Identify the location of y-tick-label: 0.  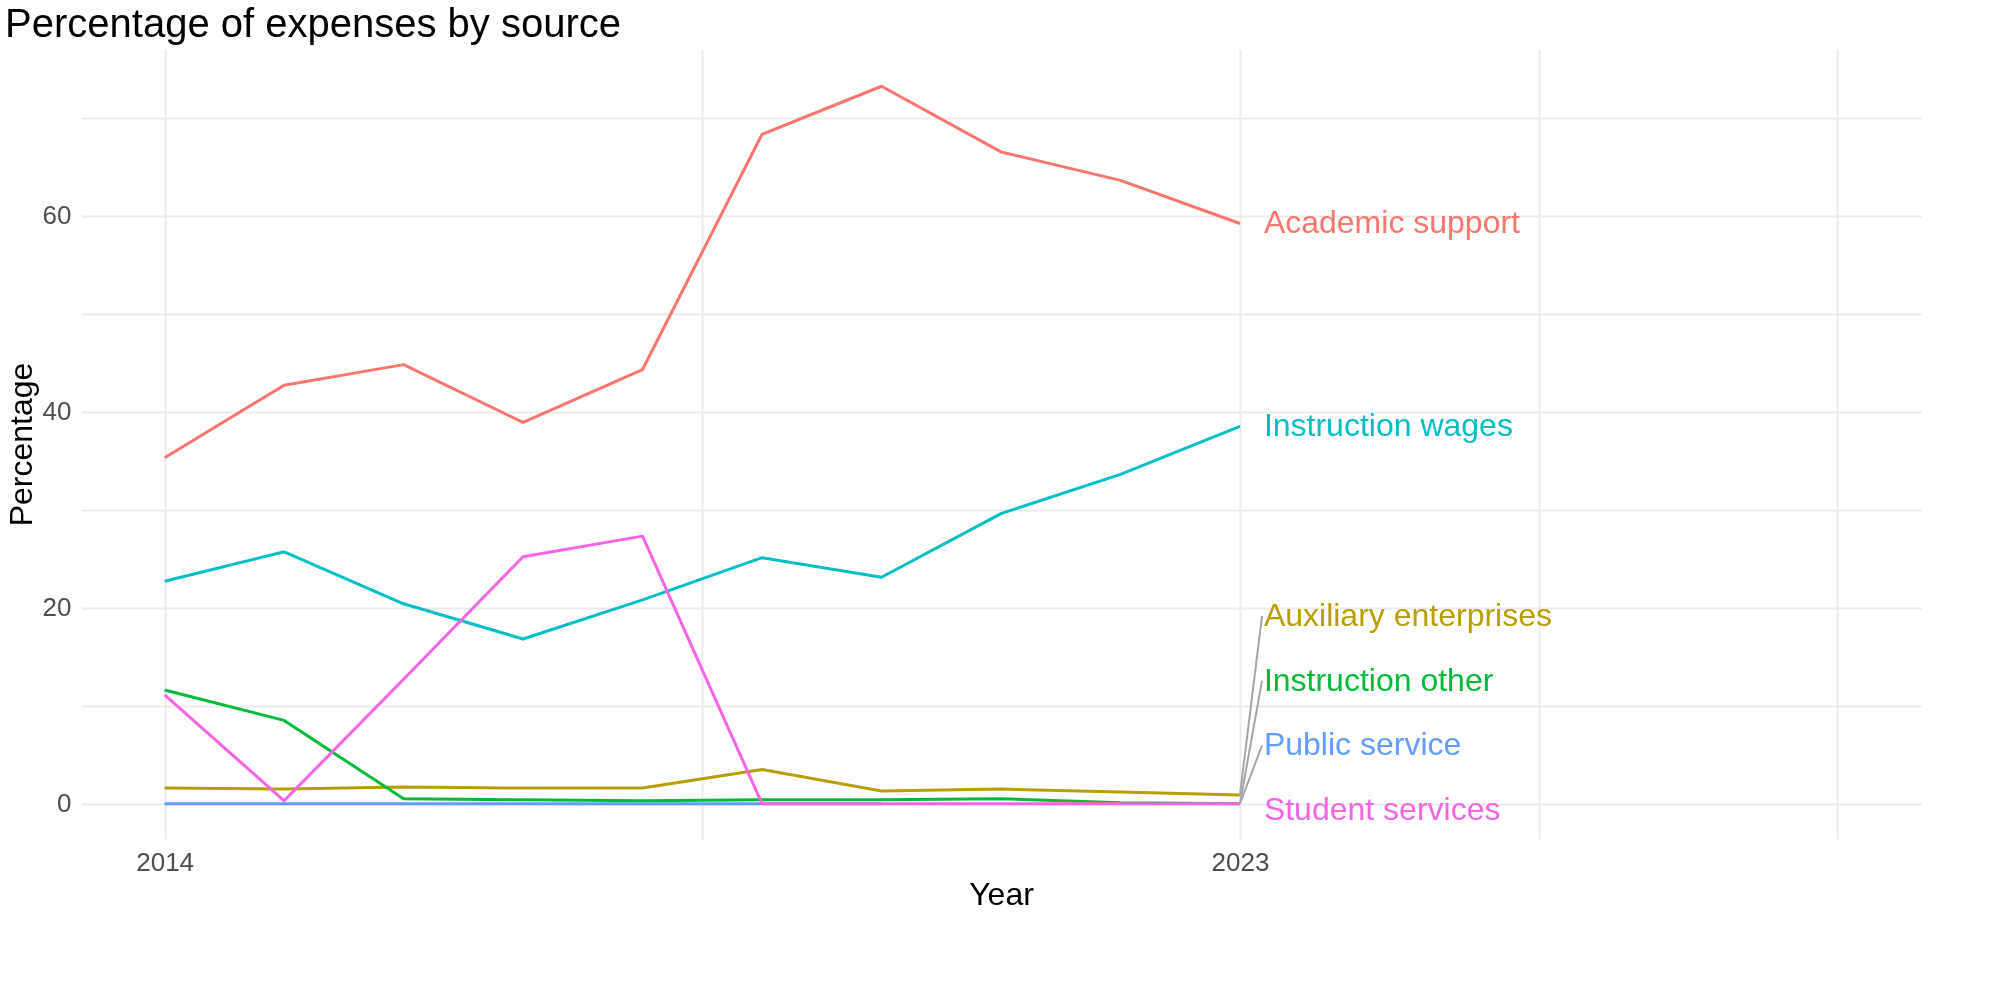
(64, 803).